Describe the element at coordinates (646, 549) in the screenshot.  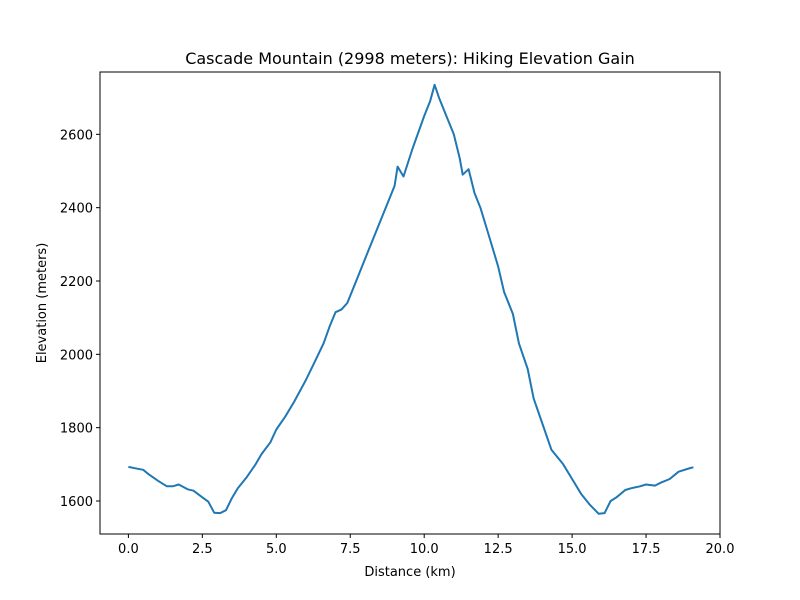
I see `x-tick-label: 17.5` at that location.